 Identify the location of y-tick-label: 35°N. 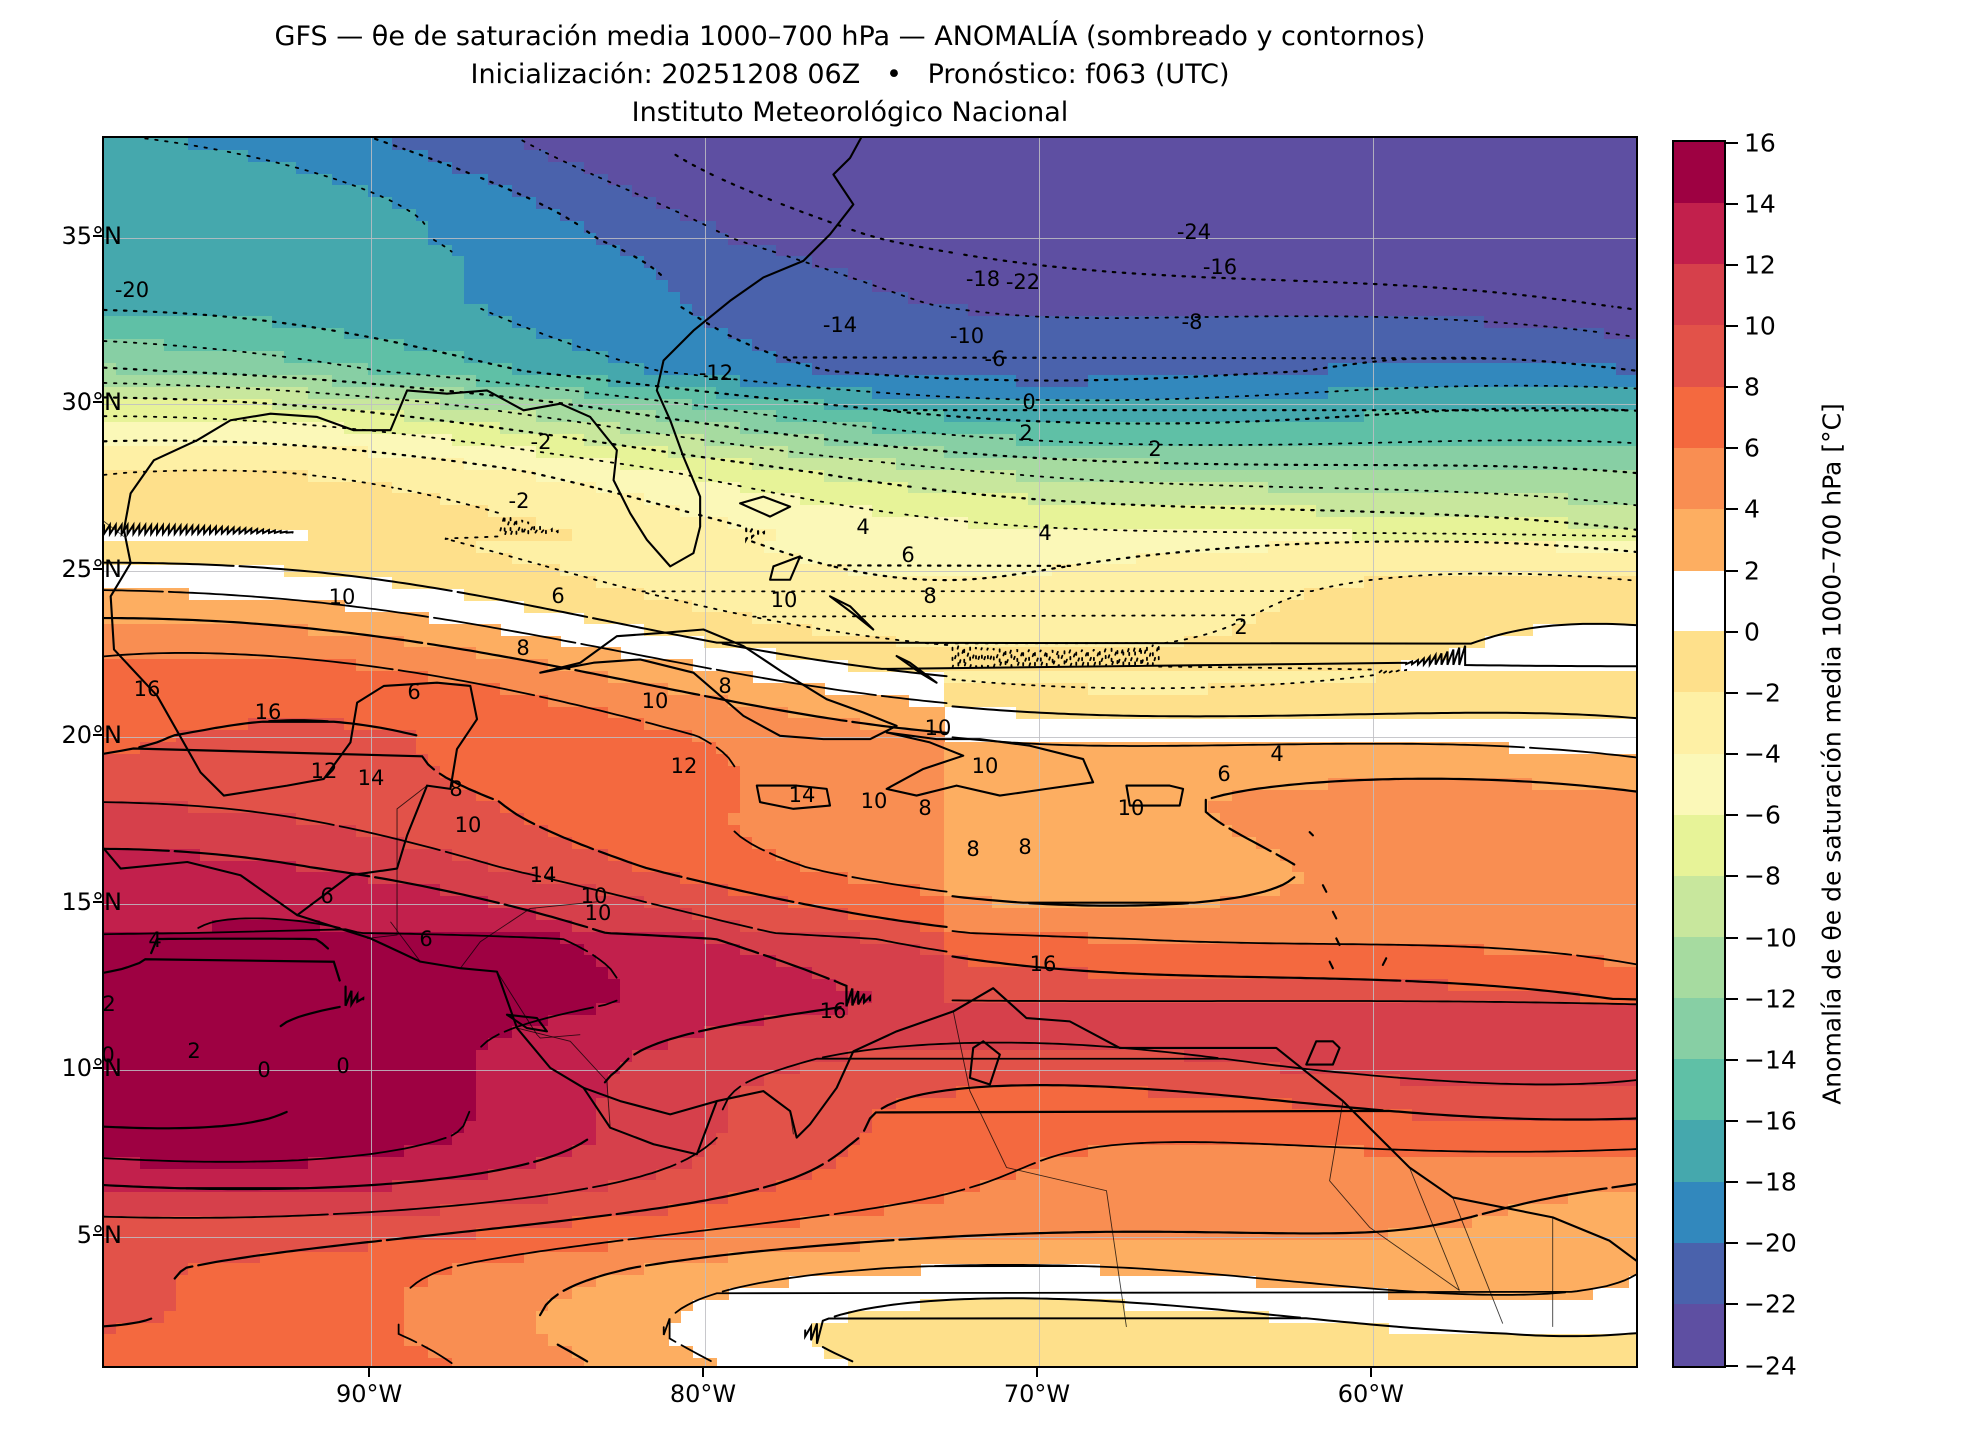
(92, 235).